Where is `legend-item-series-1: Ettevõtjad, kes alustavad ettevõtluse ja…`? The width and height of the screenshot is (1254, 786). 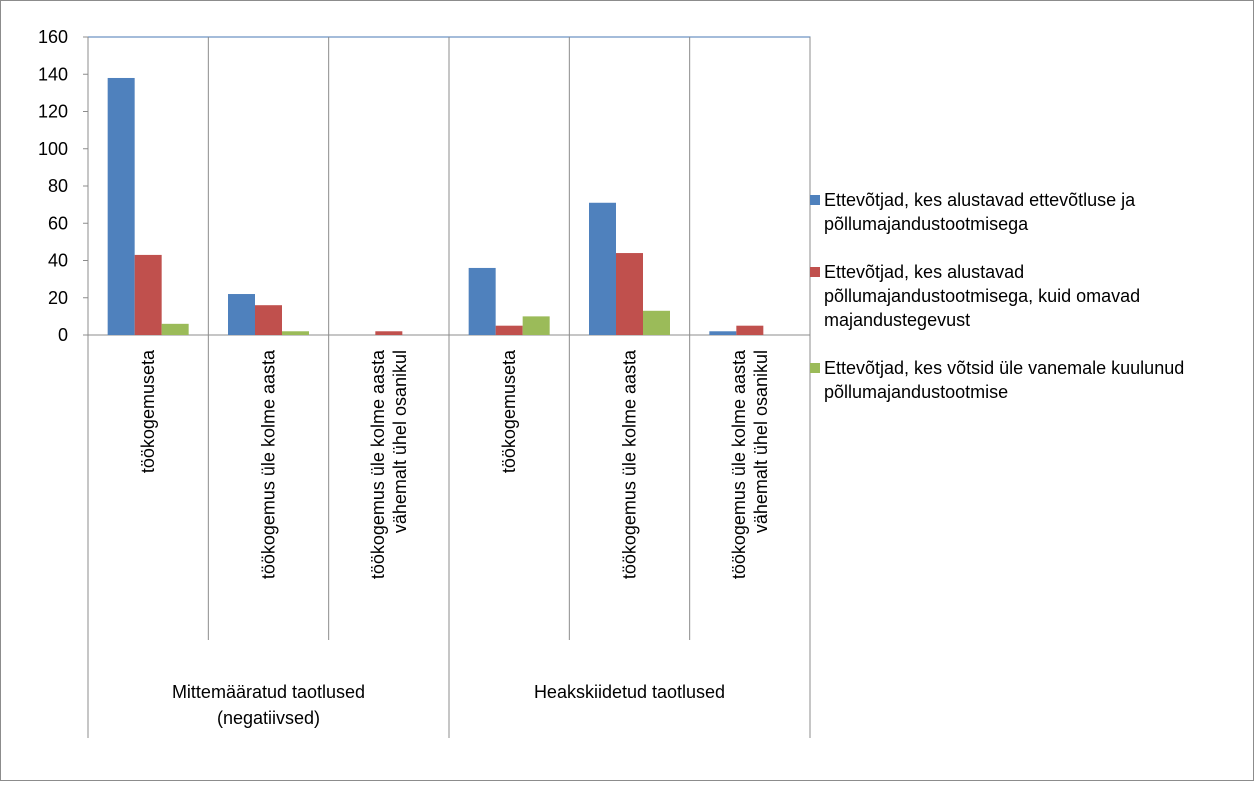 legend-item-series-1: Ettevõtjad, kes alustavad ettevõtluse ja… is located at coordinates (1020, 212).